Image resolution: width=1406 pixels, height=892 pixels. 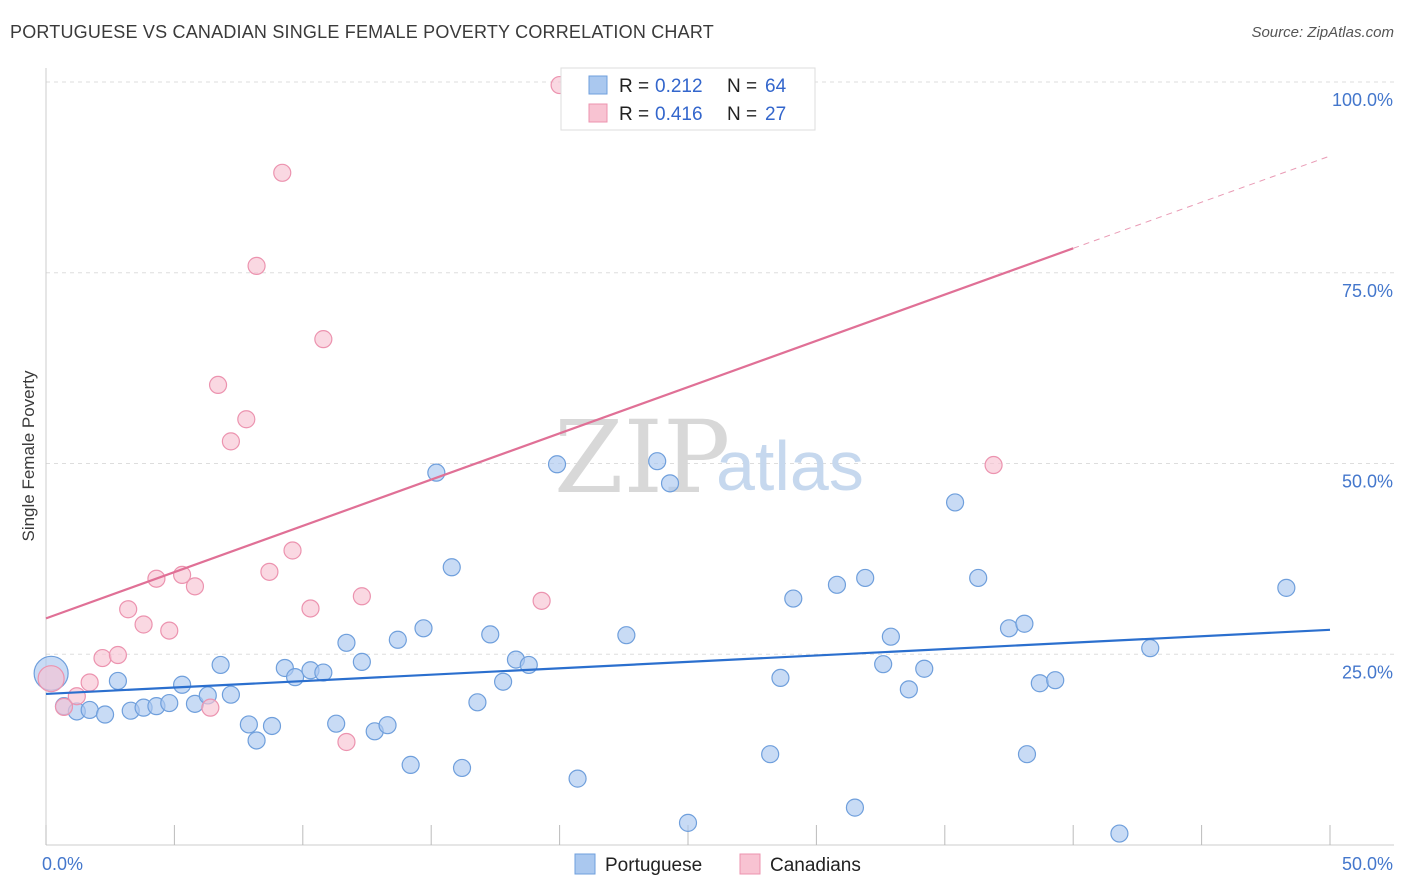 What do you see at coordinates (1367, 482) in the screenshot?
I see `y-tick-label-1: 50.0%` at bounding box center [1367, 482].